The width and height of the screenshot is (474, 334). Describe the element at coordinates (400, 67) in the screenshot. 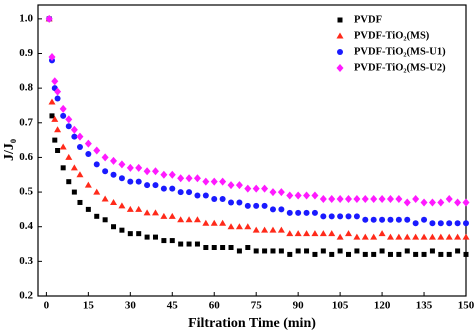

I see `legend-label: PVDF-TiO₂(MS-U2)` at that location.